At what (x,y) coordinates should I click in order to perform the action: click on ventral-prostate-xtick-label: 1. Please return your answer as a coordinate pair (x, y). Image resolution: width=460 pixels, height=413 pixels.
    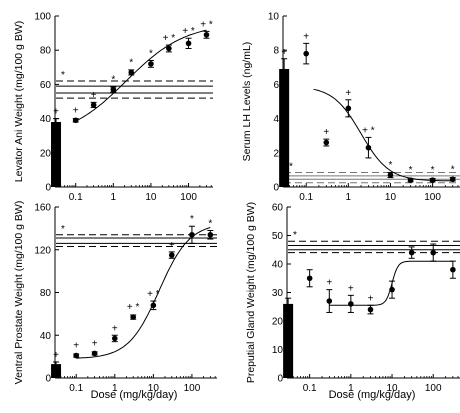
    Looking at the image, I should click on (115, 388).